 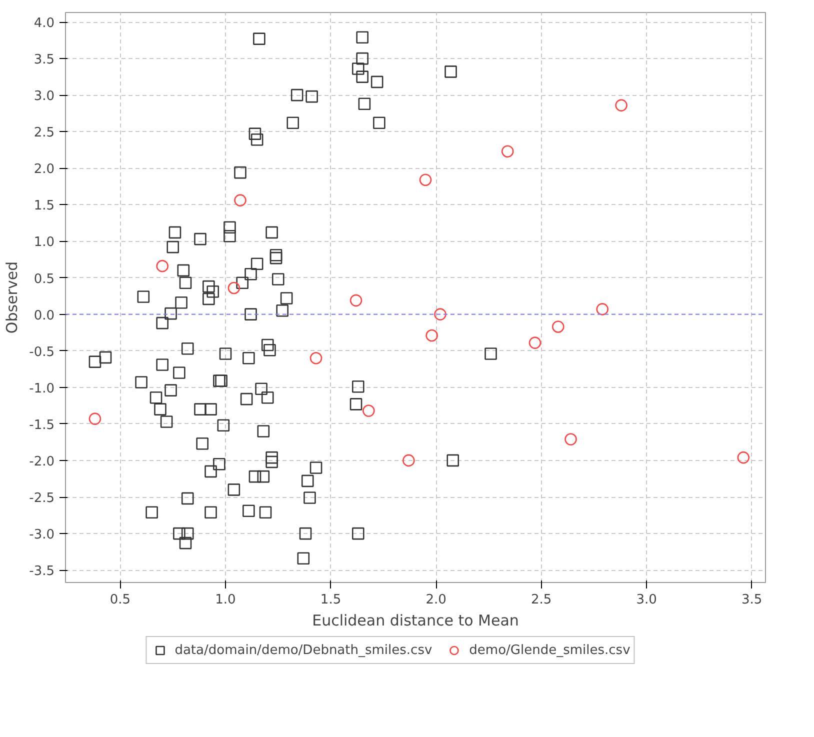 I want to click on y-axis-title: Observed, so click(x=12, y=297).